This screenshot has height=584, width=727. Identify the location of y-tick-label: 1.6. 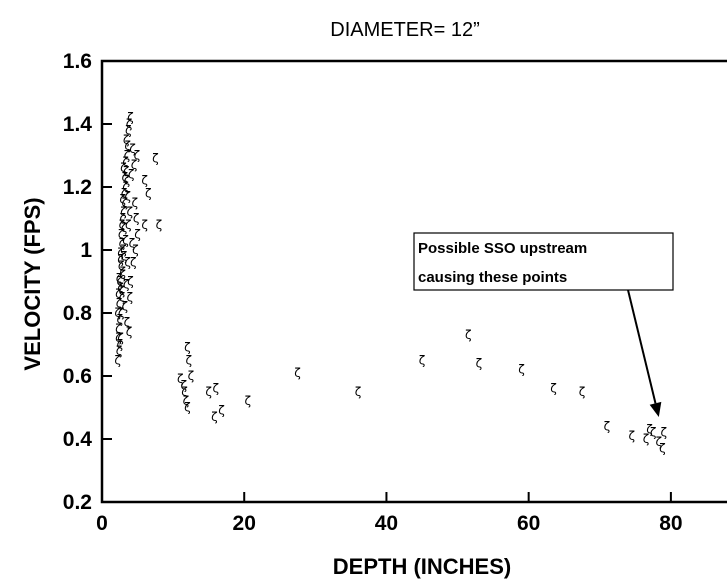
(77, 61).